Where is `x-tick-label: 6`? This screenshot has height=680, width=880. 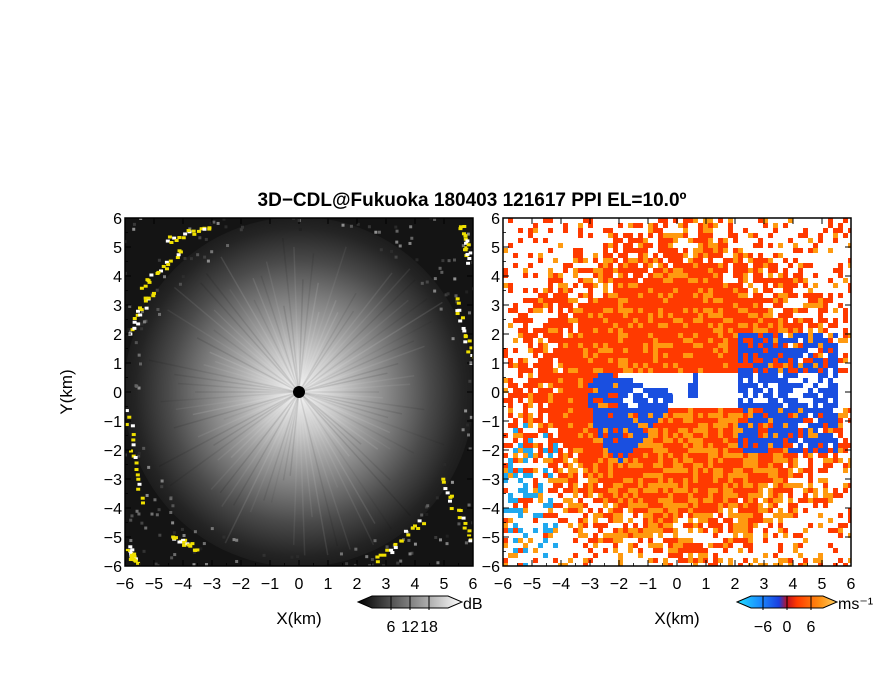
x-tick-label: 6 is located at coordinates (851, 584).